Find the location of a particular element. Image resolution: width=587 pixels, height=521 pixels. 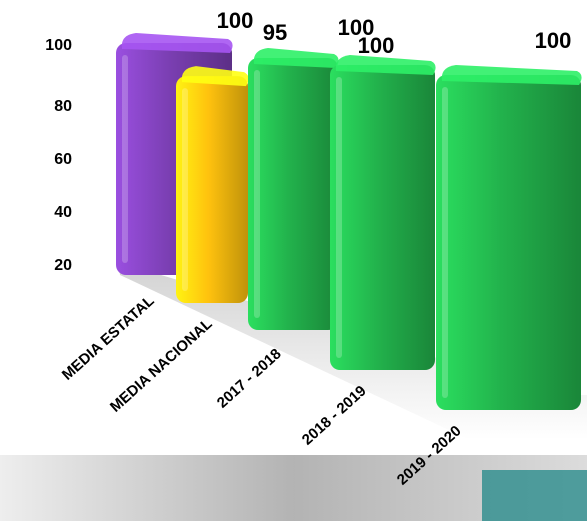

y-axis-tick-labels: 20 40 60 80 100 is located at coordinates (58, 155).